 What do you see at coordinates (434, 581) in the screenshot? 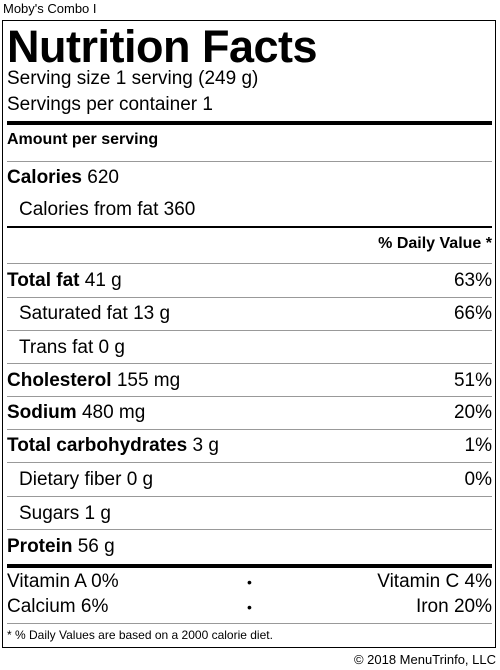
I see `vitamin-right: Vitamin C 4%` at bounding box center [434, 581].